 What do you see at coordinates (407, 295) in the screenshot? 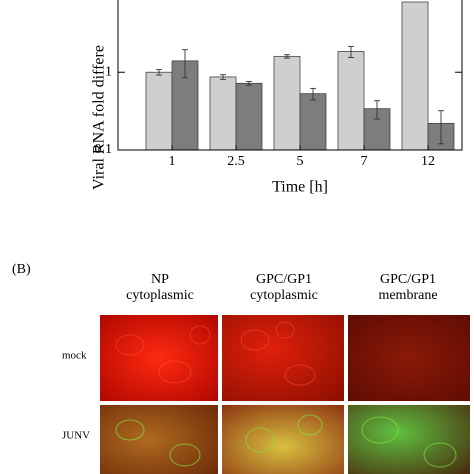
I see `column-header: membrane` at bounding box center [407, 295].